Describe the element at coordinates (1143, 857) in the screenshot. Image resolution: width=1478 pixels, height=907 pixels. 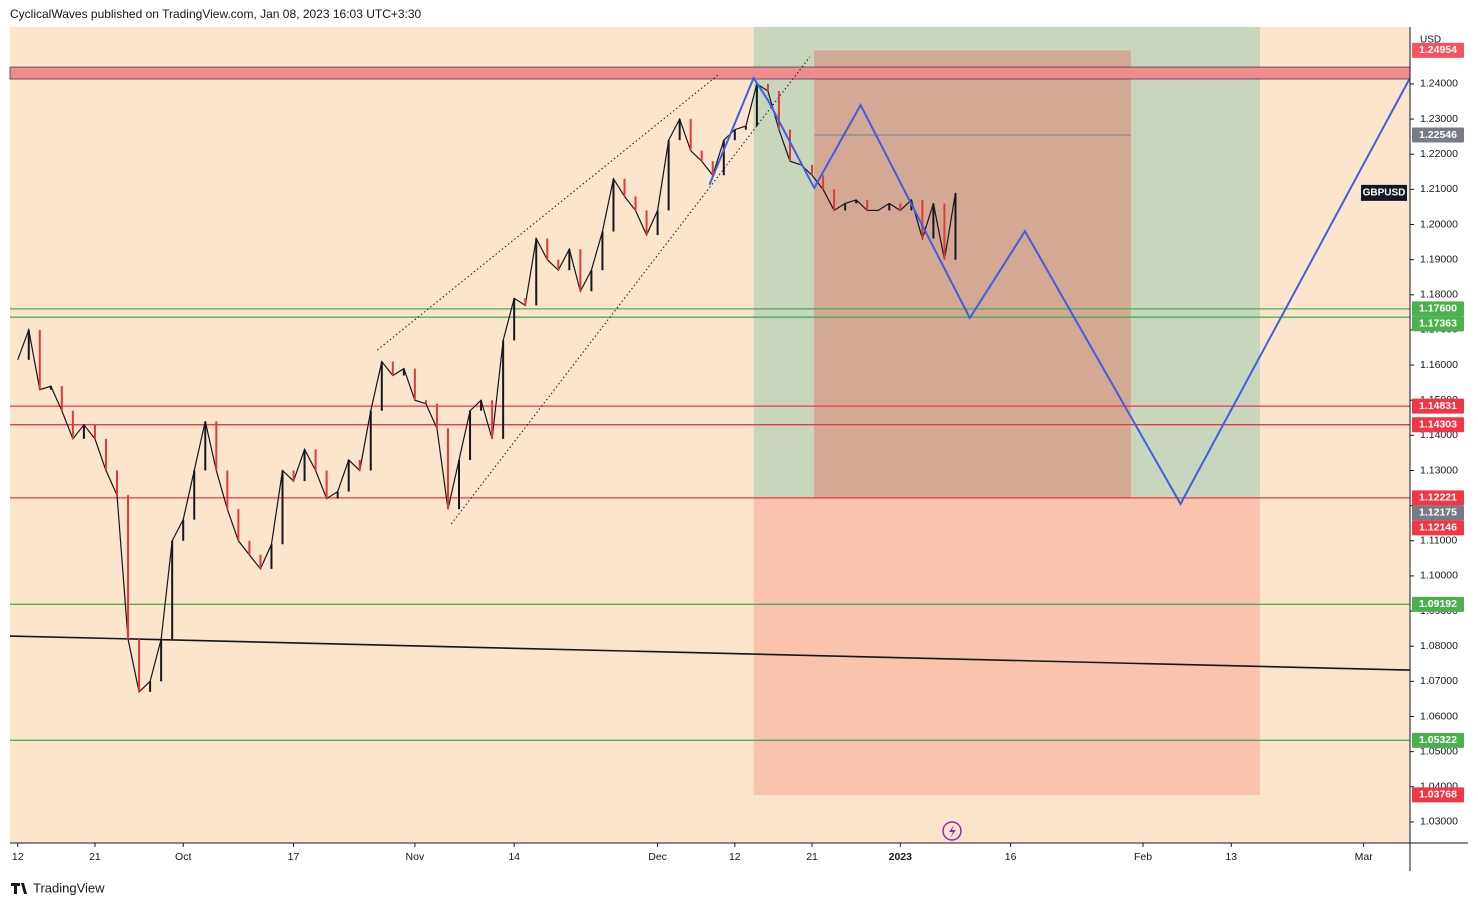
I see `x-tick-label: Feb` at that location.